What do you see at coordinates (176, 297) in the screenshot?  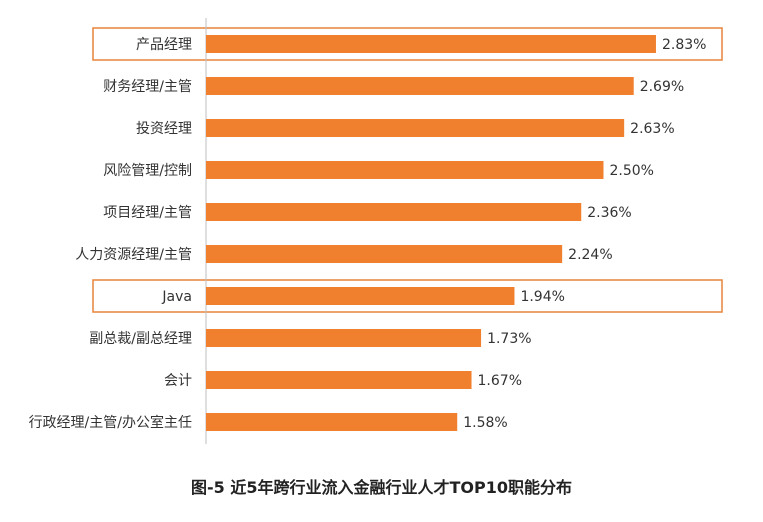 I see `category-label: Java` at bounding box center [176, 297].